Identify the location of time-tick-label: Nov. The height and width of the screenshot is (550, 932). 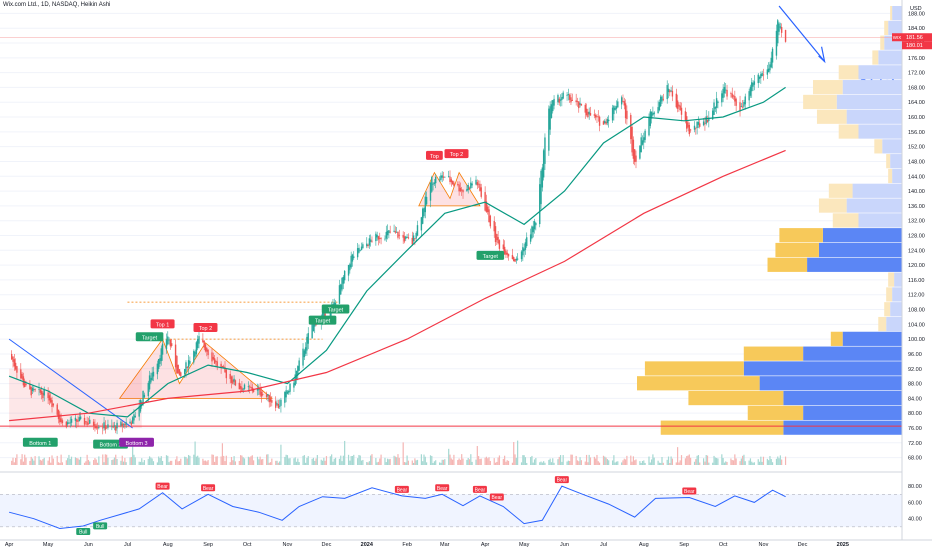
(764, 545).